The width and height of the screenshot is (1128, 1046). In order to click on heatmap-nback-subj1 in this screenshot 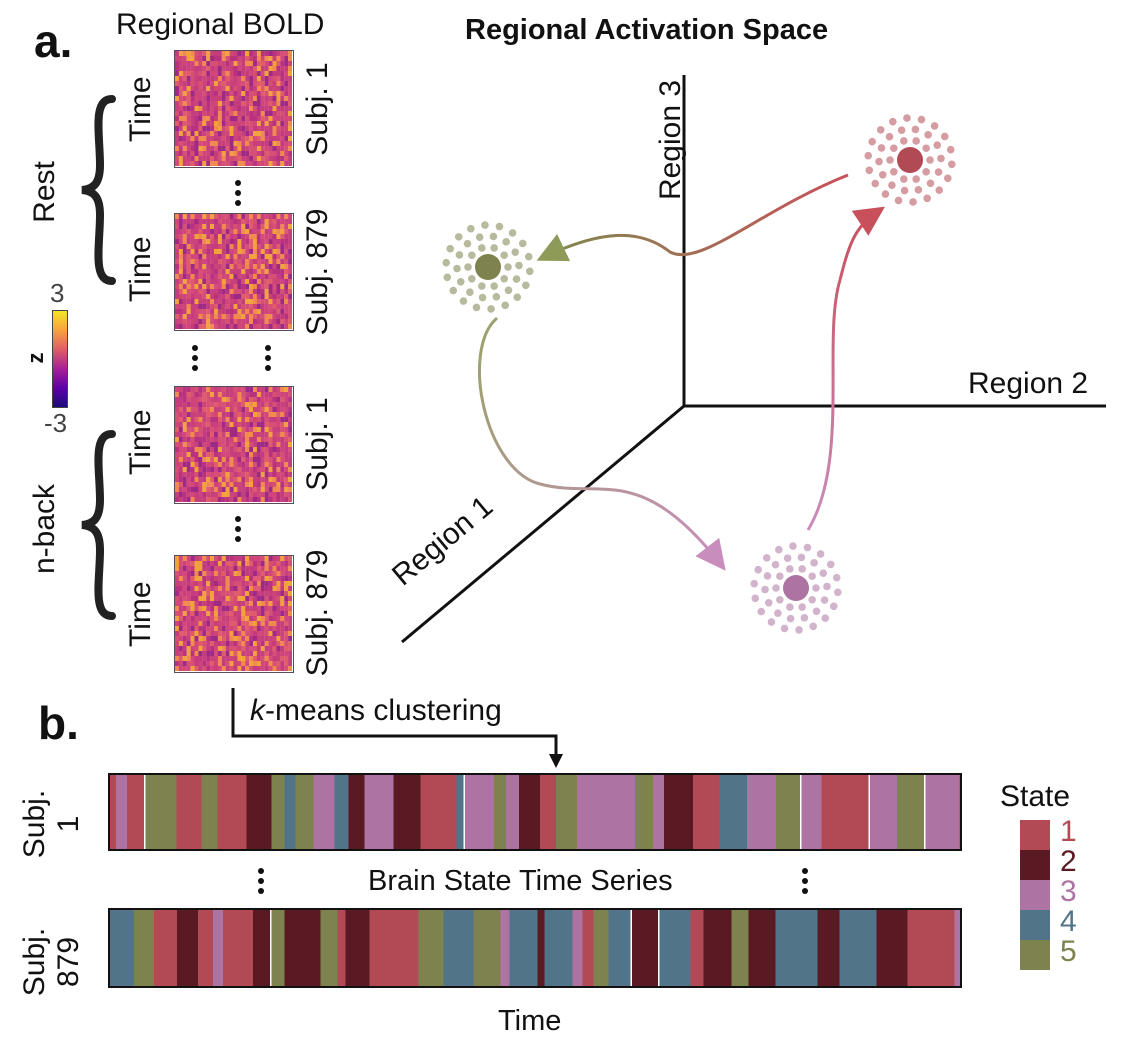, I will do `click(234, 445)`.